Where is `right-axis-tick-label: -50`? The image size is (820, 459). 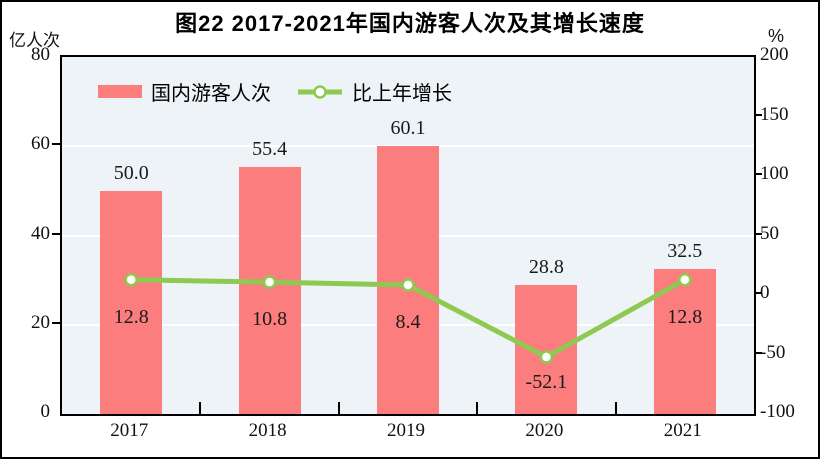 right-axis-tick-label: -50 is located at coordinates (773, 352).